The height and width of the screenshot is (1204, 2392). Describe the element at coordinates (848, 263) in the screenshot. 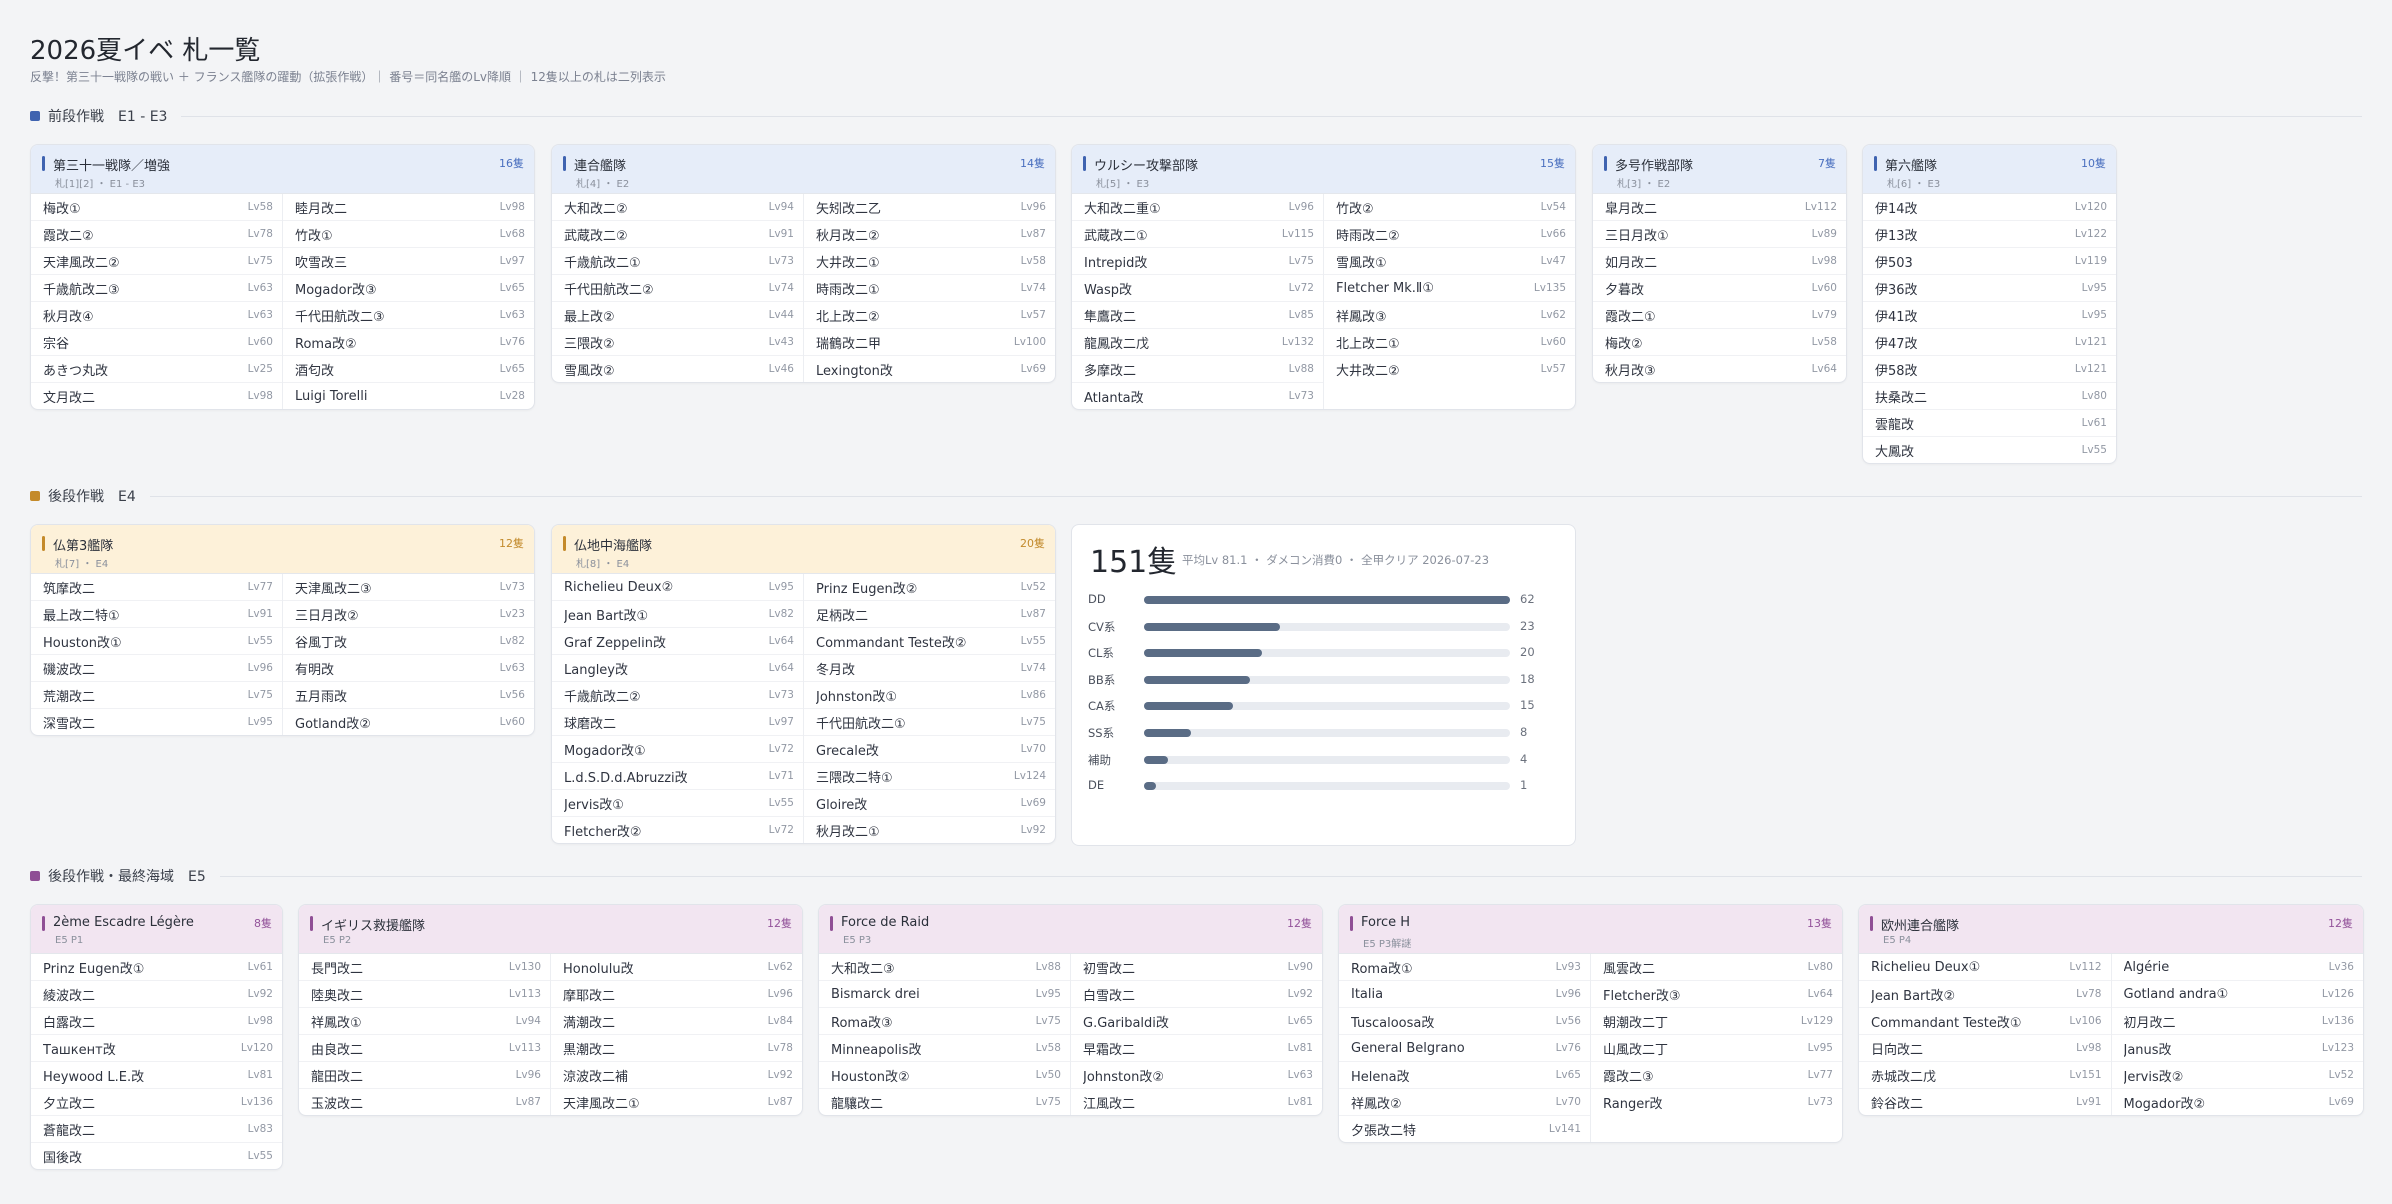

I see `ship-name: 大井改二①` at that location.